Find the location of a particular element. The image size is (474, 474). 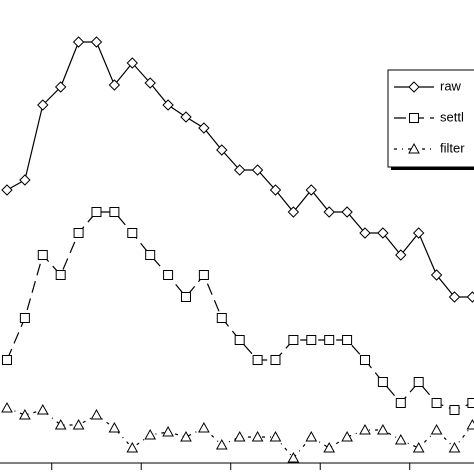

legend-label: settl is located at coordinates (452, 116).